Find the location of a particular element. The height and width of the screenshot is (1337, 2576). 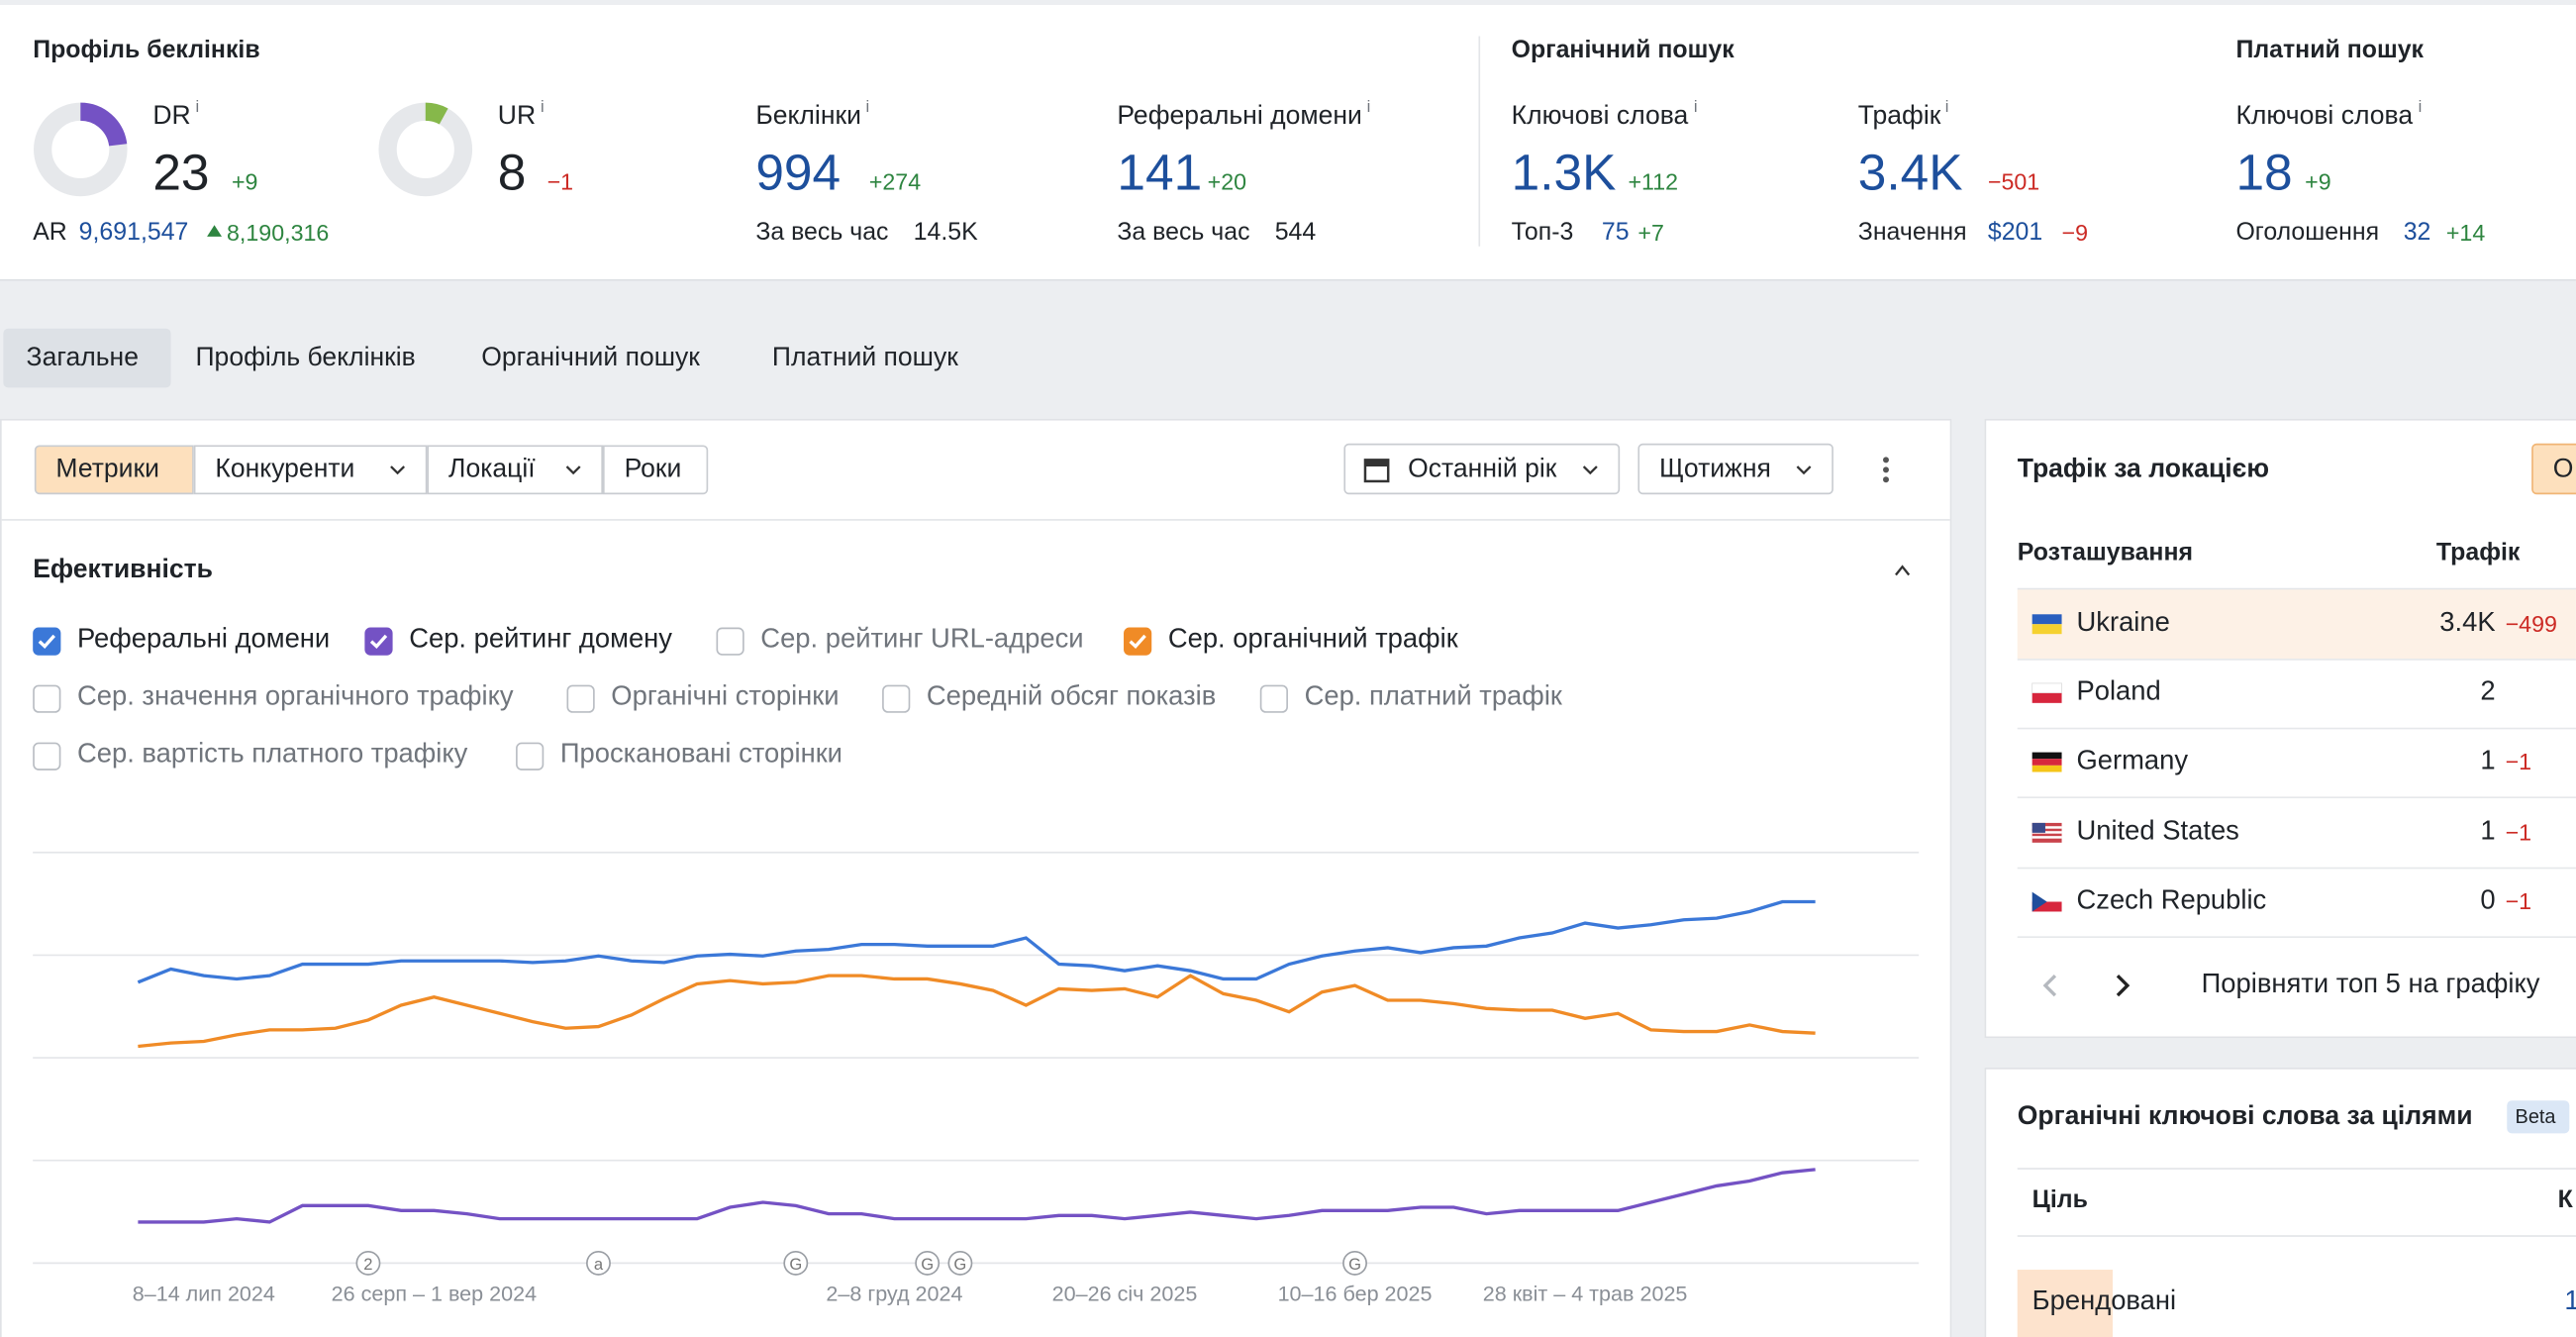

metric-change: −501 is located at coordinates (2014, 181).